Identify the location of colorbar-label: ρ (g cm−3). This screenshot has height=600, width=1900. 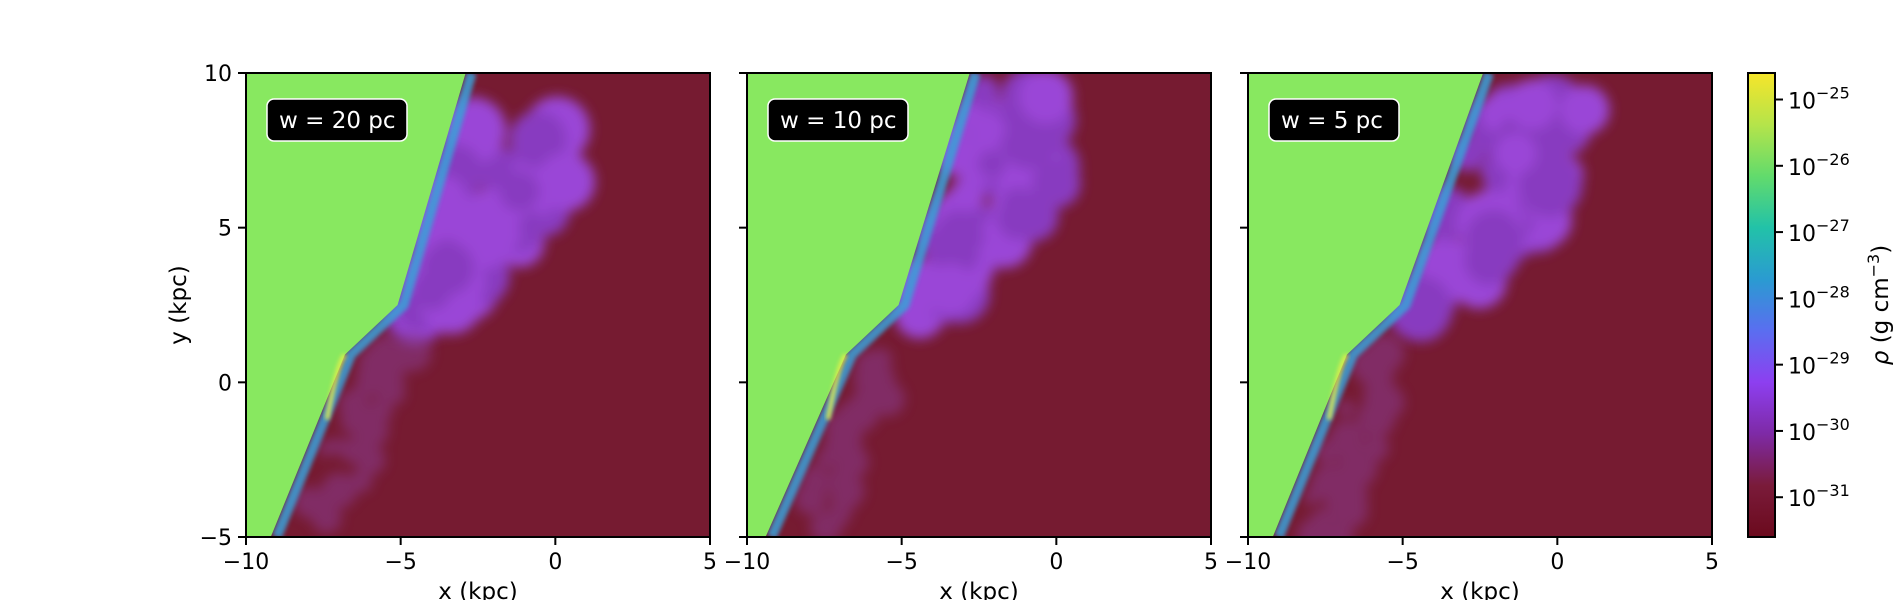
(1879, 305).